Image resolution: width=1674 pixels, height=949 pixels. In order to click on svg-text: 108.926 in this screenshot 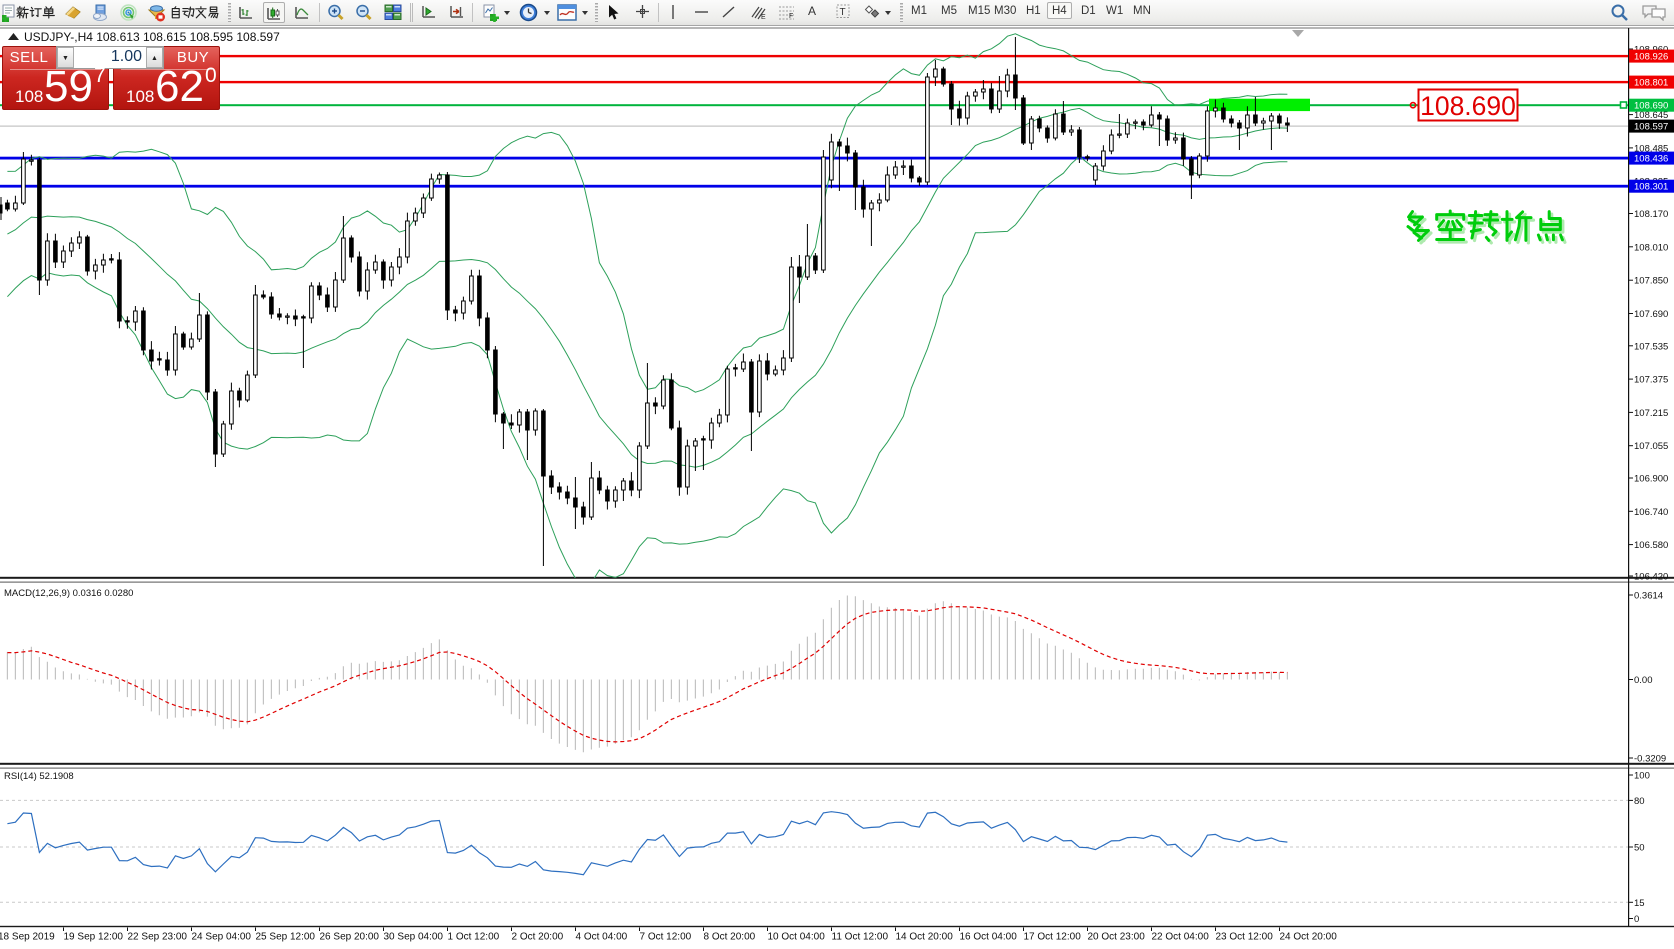, I will do `click(1651, 57)`.